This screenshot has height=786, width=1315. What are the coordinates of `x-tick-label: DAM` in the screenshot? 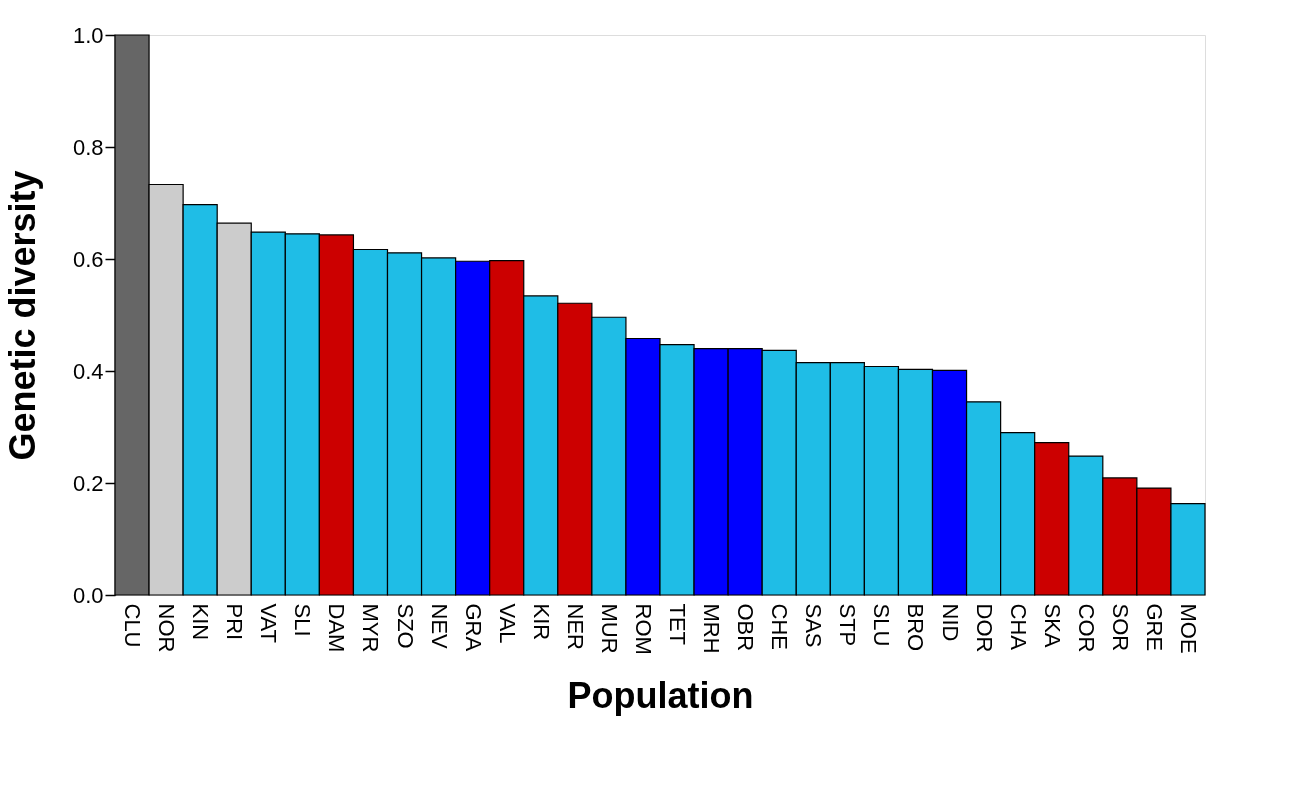 It's located at (337, 628).